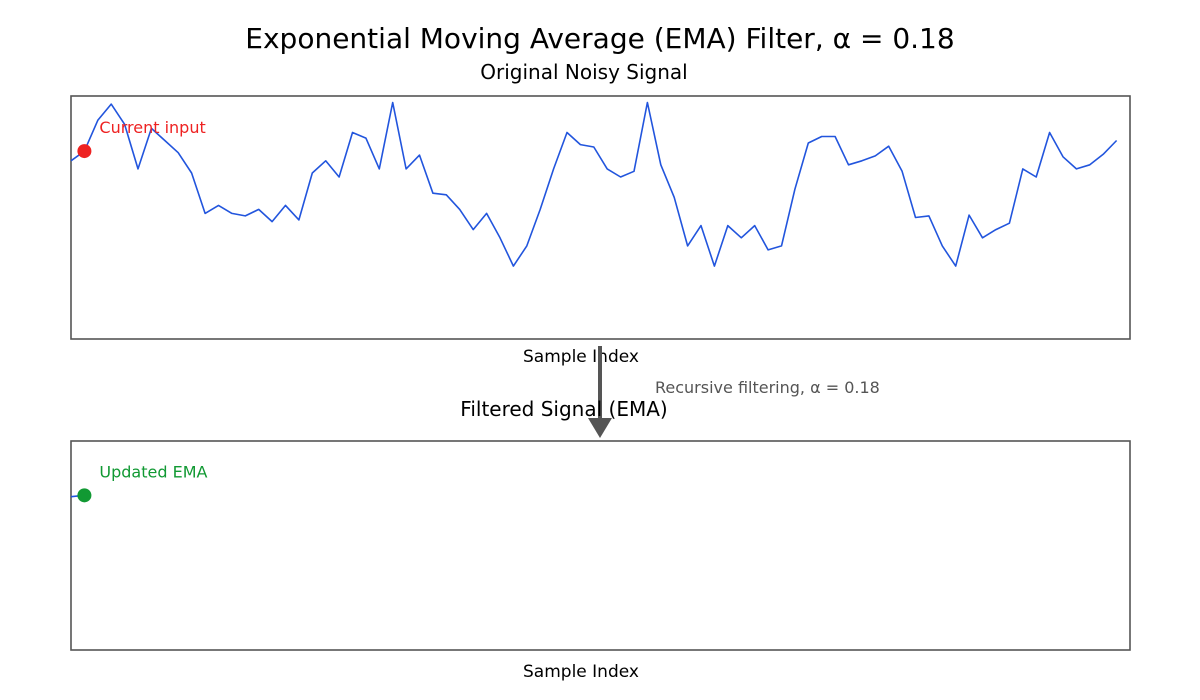 This screenshot has width=1200, height=700. I want to click on xlabel-original: Sample Index, so click(581, 357).